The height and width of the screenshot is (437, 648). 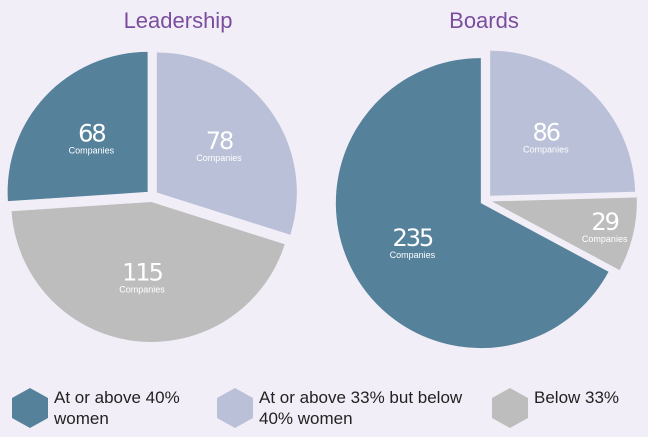 I want to click on data-label: 68, so click(x=91, y=133).